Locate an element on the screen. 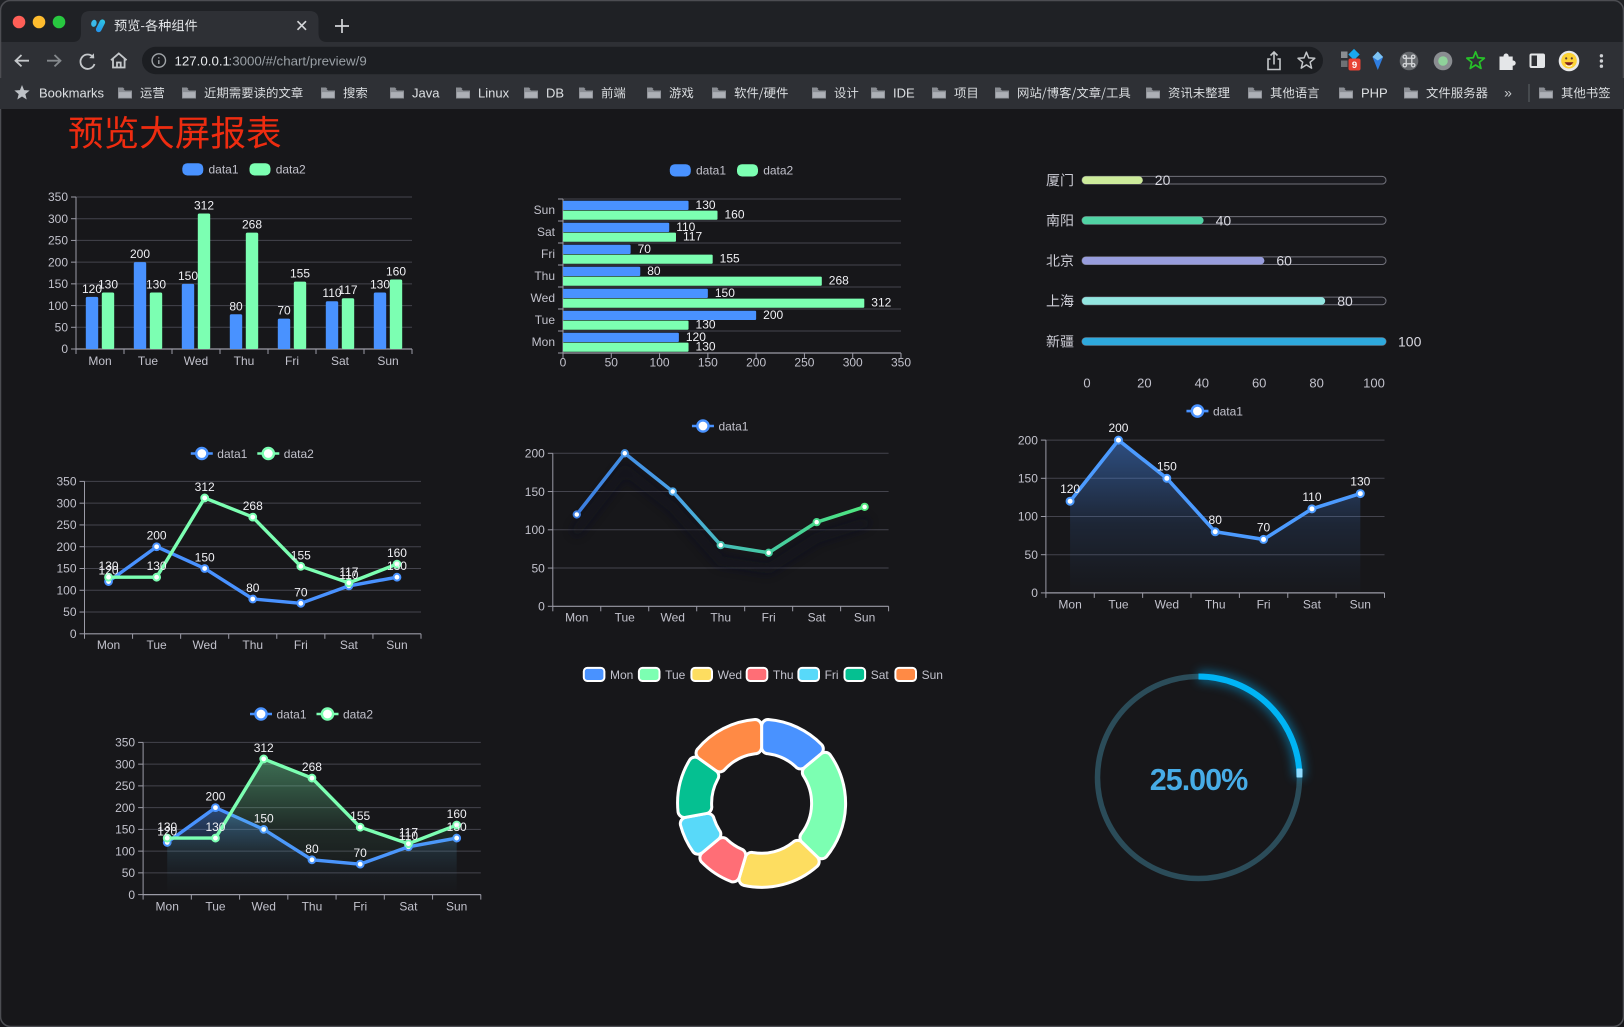 The image size is (1624, 1027). svg-text: 155 is located at coordinates (300, 274).